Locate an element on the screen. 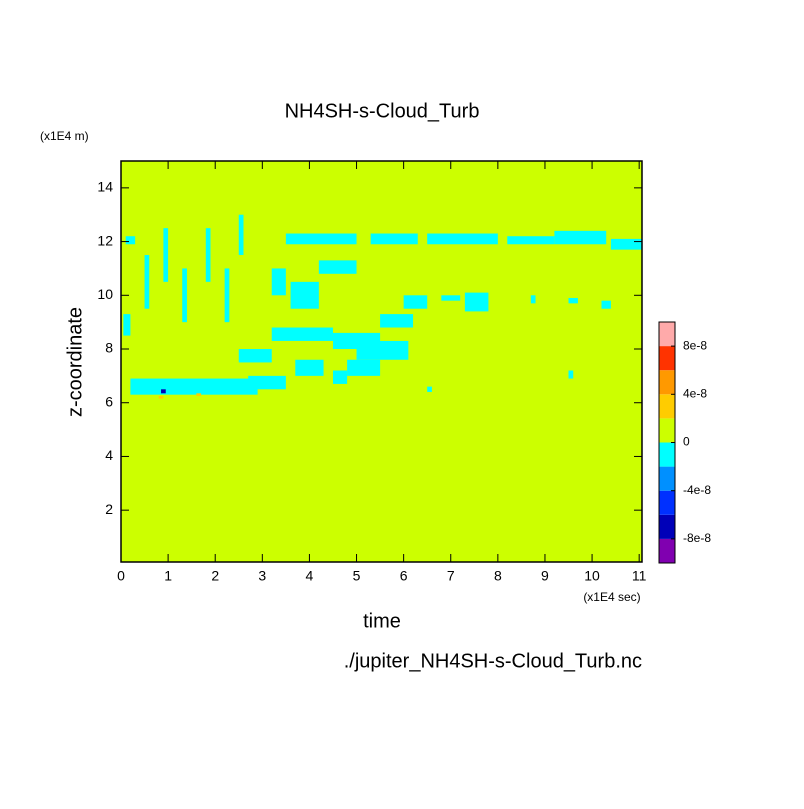 The width and height of the screenshot is (804, 809). y-tick-label: 8 is located at coordinates (109, 348).